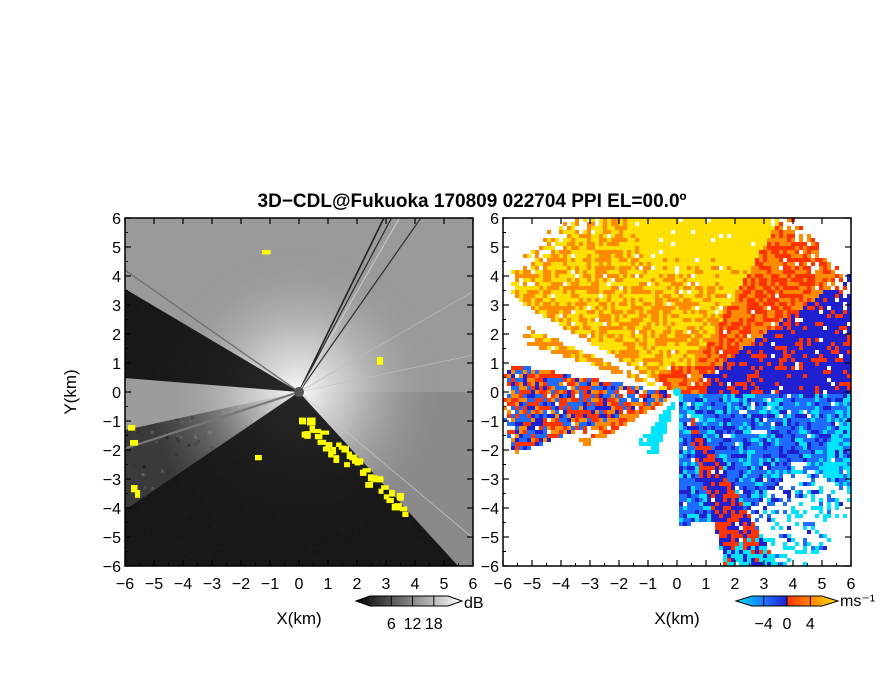 The height and width of the screenshot is (680, 880). What do you see at coordinates (390, 500) in the screenshot?
I see `flagged-echo-pixel` at bounding box center [390, 500].